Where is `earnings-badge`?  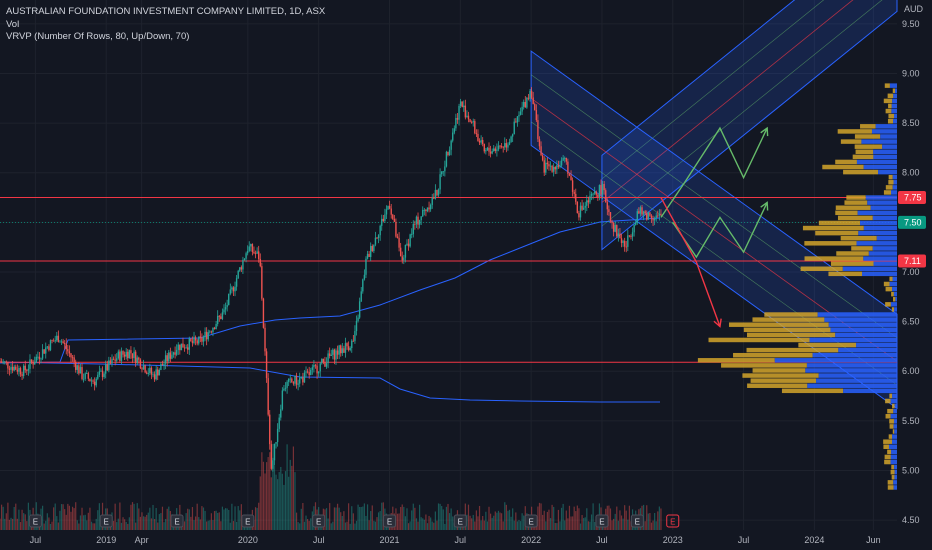 earnings-badge is located at coordinates (460, 521).